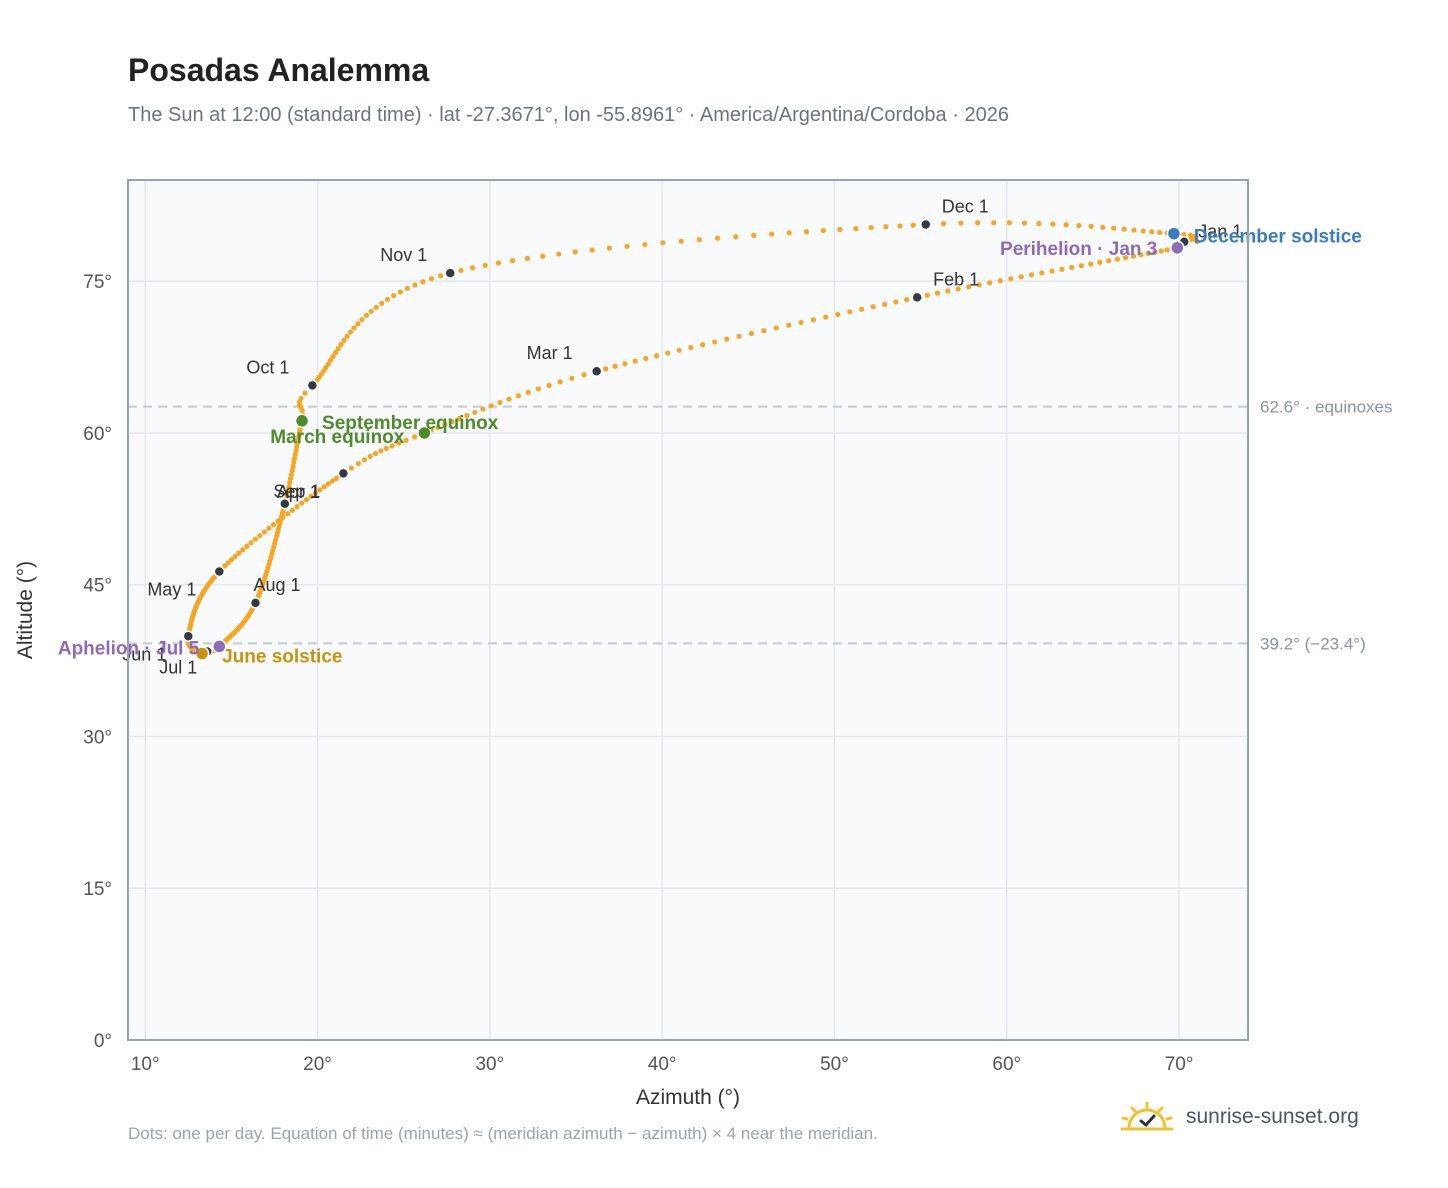 This screenshot has height=1188, width=1448. I want to click on month-label: Jul 1, so click(178, 667).